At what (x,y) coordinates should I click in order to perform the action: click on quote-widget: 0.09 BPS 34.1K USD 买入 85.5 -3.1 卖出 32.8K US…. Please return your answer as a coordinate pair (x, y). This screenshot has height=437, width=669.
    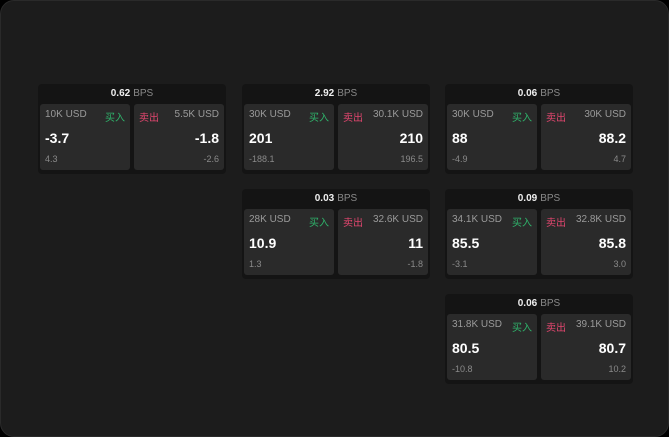
    Looking at the image, I should click on (539, 234).